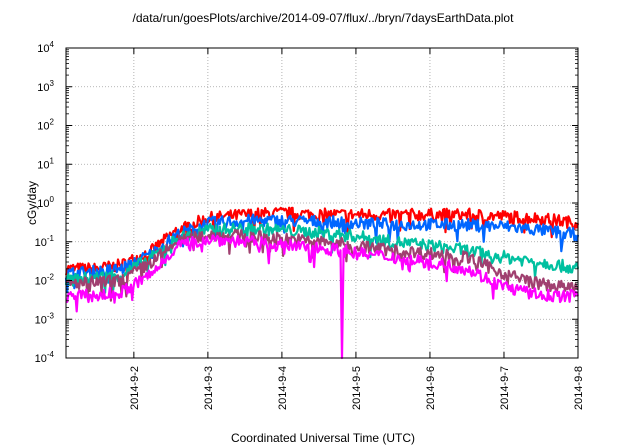 The image size is (640, 448). What do you see at coordinates (45, 202) in the screenshot?
I see `y-tick-label: 10⁰` at bounding box center [45, 202].